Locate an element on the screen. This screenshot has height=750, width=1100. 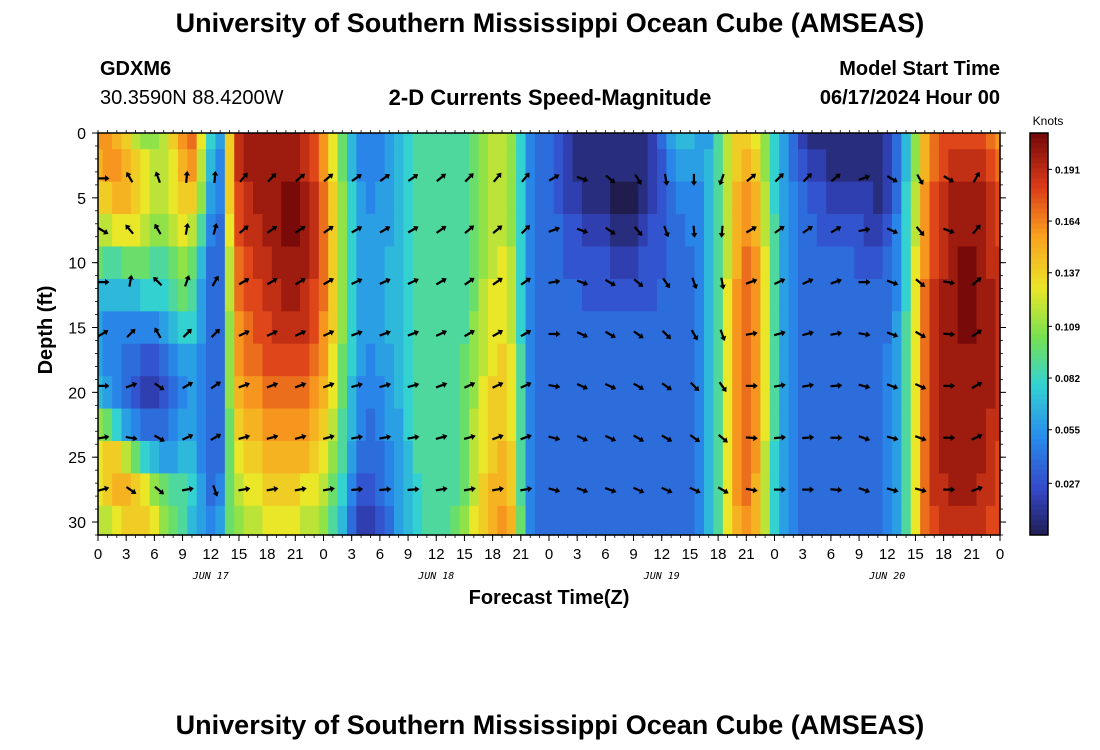
station-name: GDXM6 is located at coordinates (136, 69).